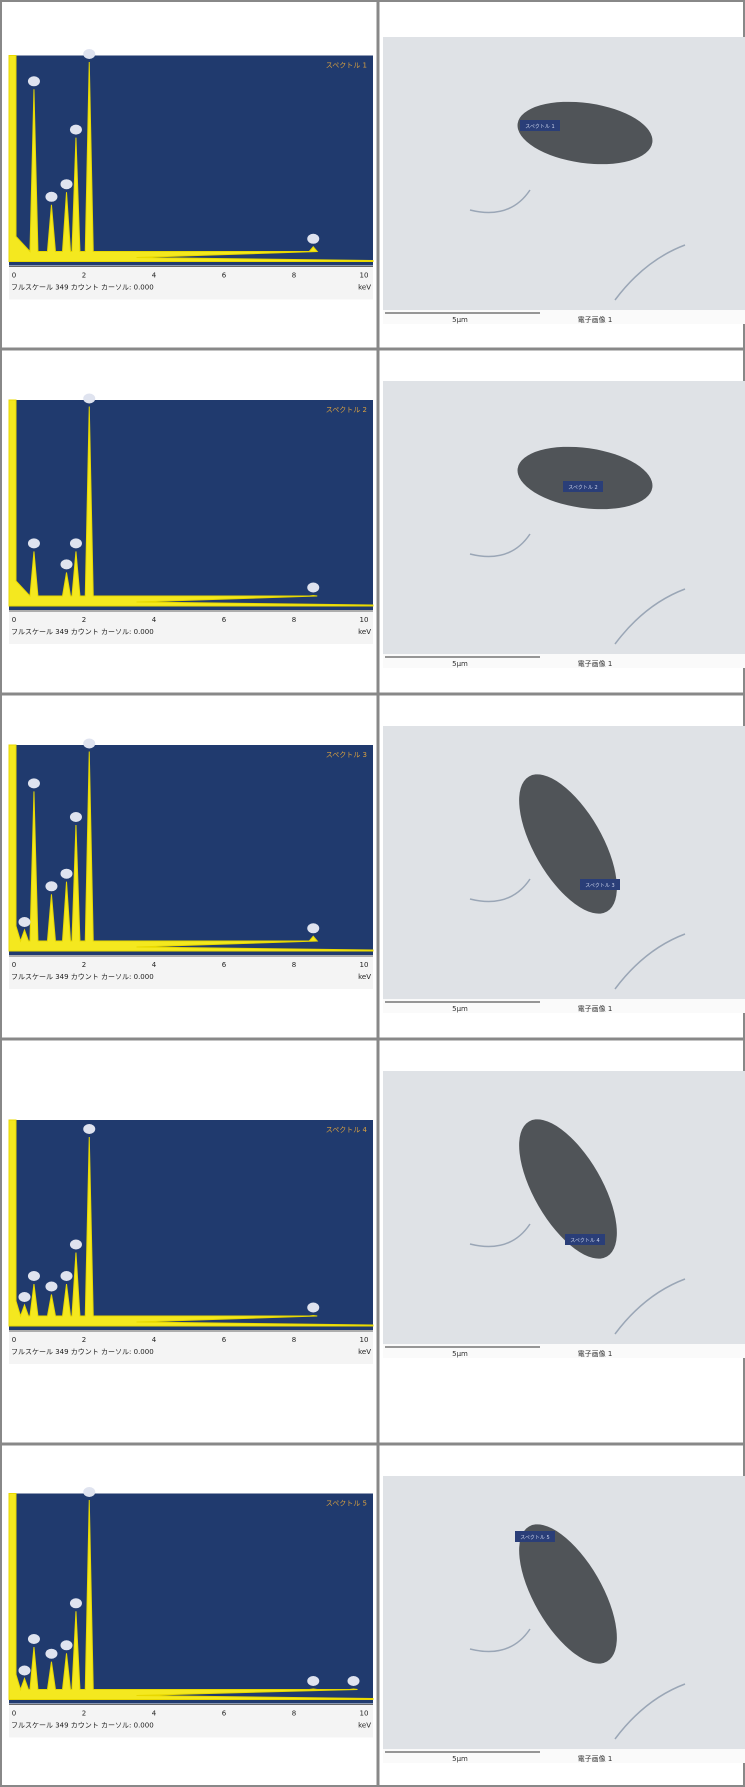  I want to click on spectrum-label: スペクトル 3, so click(346, 755).